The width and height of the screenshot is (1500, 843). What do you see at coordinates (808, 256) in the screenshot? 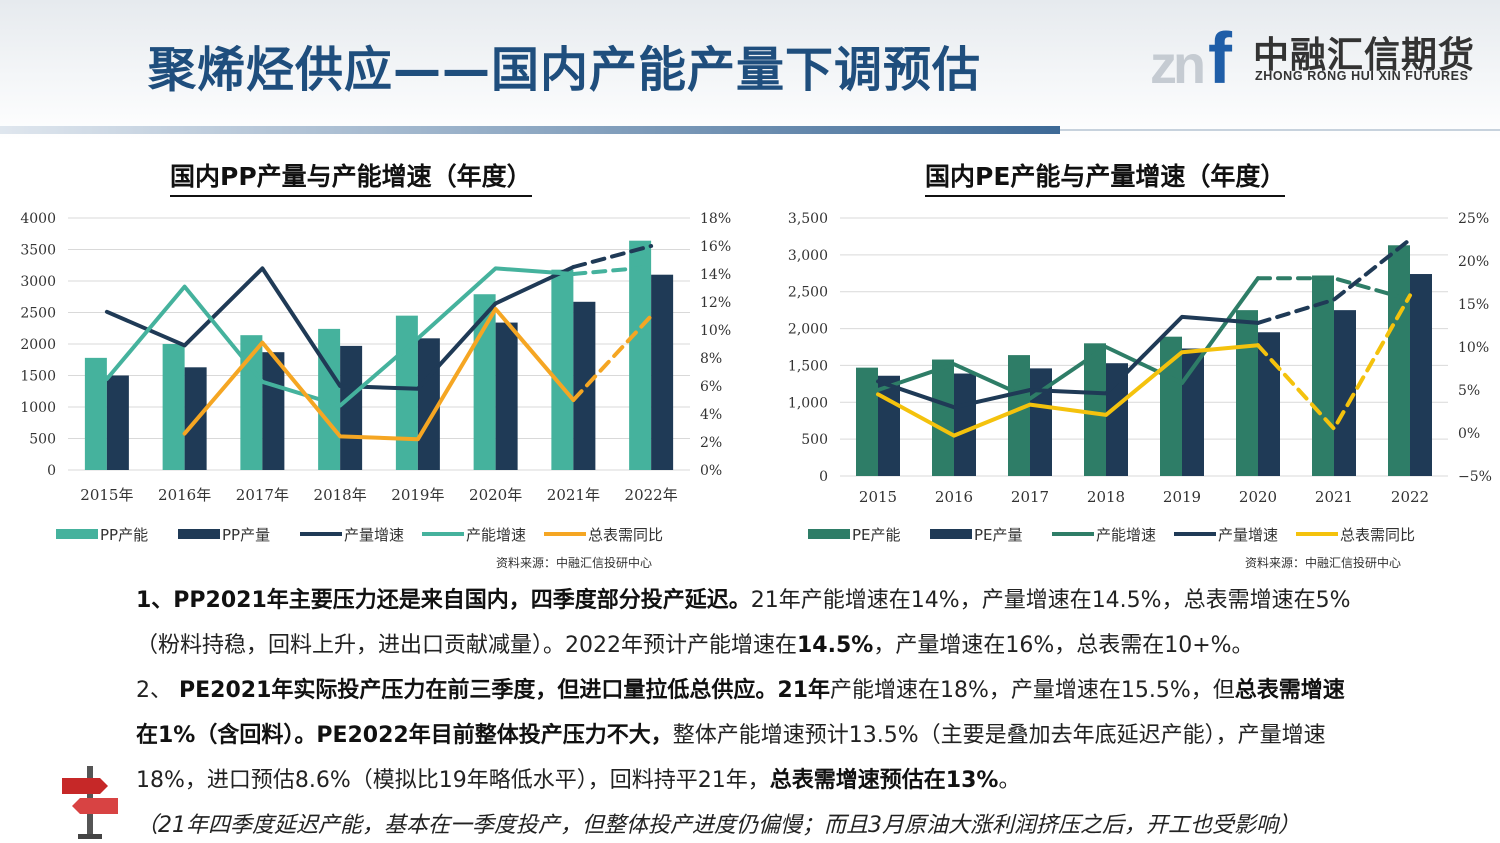
I see `left-tick-label: 3,000` at bounding box center [808, 256].